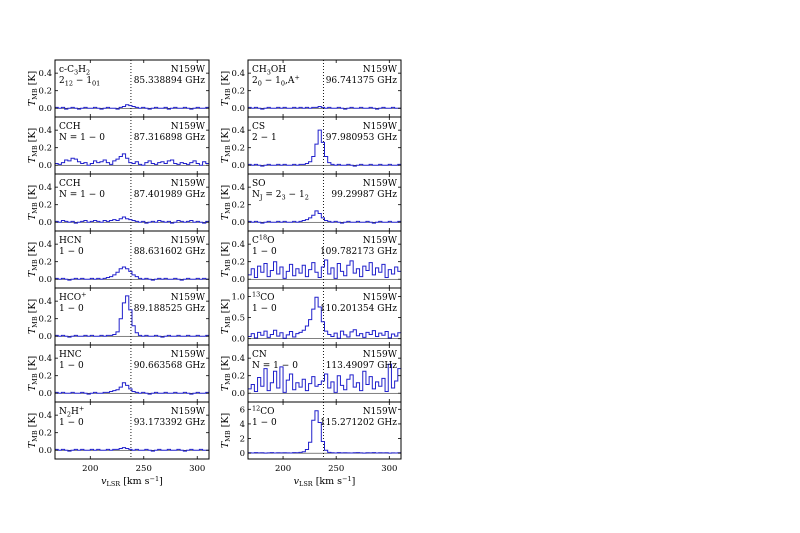 The height and width of the screenshot is (533, 800). I want to click on frequency-label: 115.271202 GHz, so click(358, 423).